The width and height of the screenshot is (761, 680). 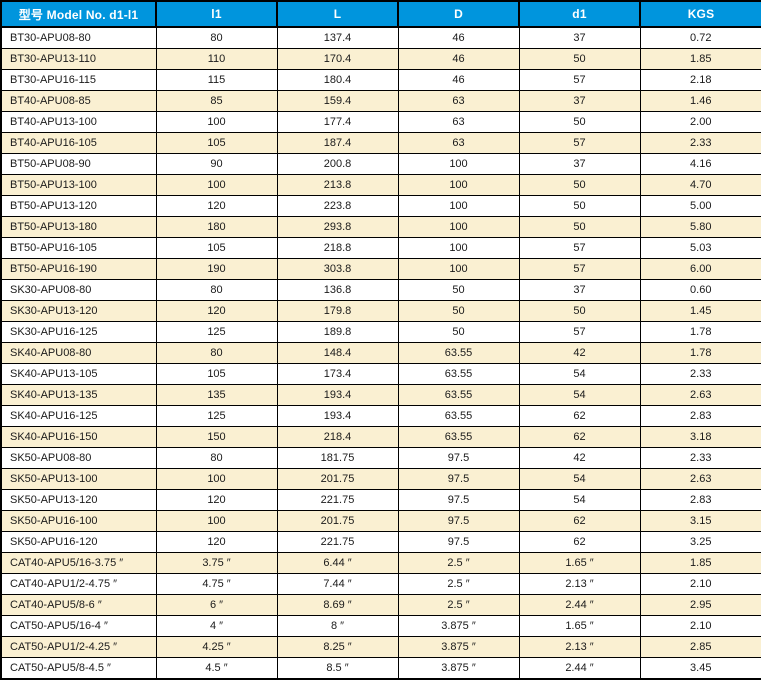 I want to click on D-cell: 63.55, so click(x=458, y=353).